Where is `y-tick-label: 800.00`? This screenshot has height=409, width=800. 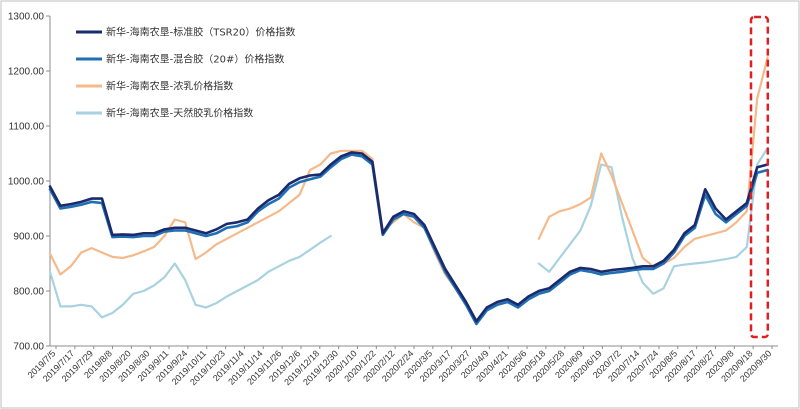 y-tick-label: 800.00 is located at coordinates (28, 292).